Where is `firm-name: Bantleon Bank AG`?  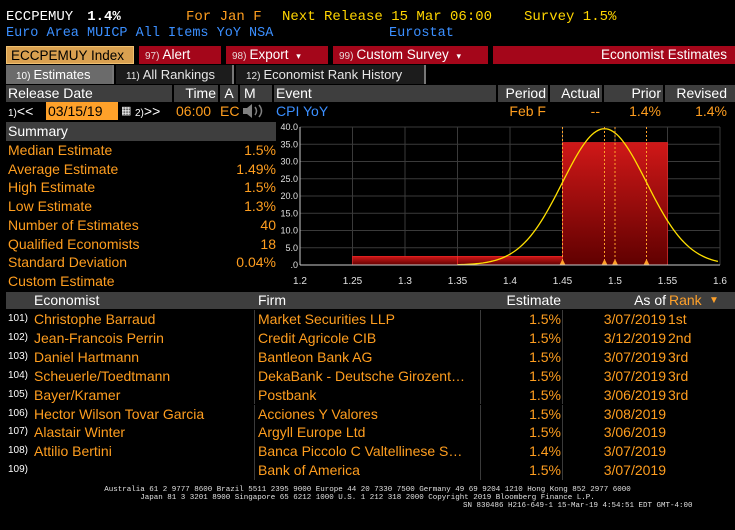 firm-name: Bantleon Bank AG is located at coordinates (315, 356).